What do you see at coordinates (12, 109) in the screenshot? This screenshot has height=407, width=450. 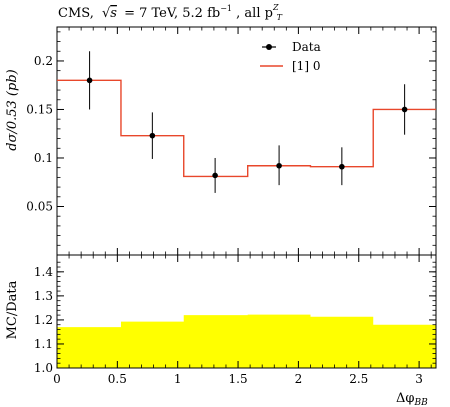 I see `main-y-axis-label: dσ/0.53 (pb)` at bounding box center [12, 109].